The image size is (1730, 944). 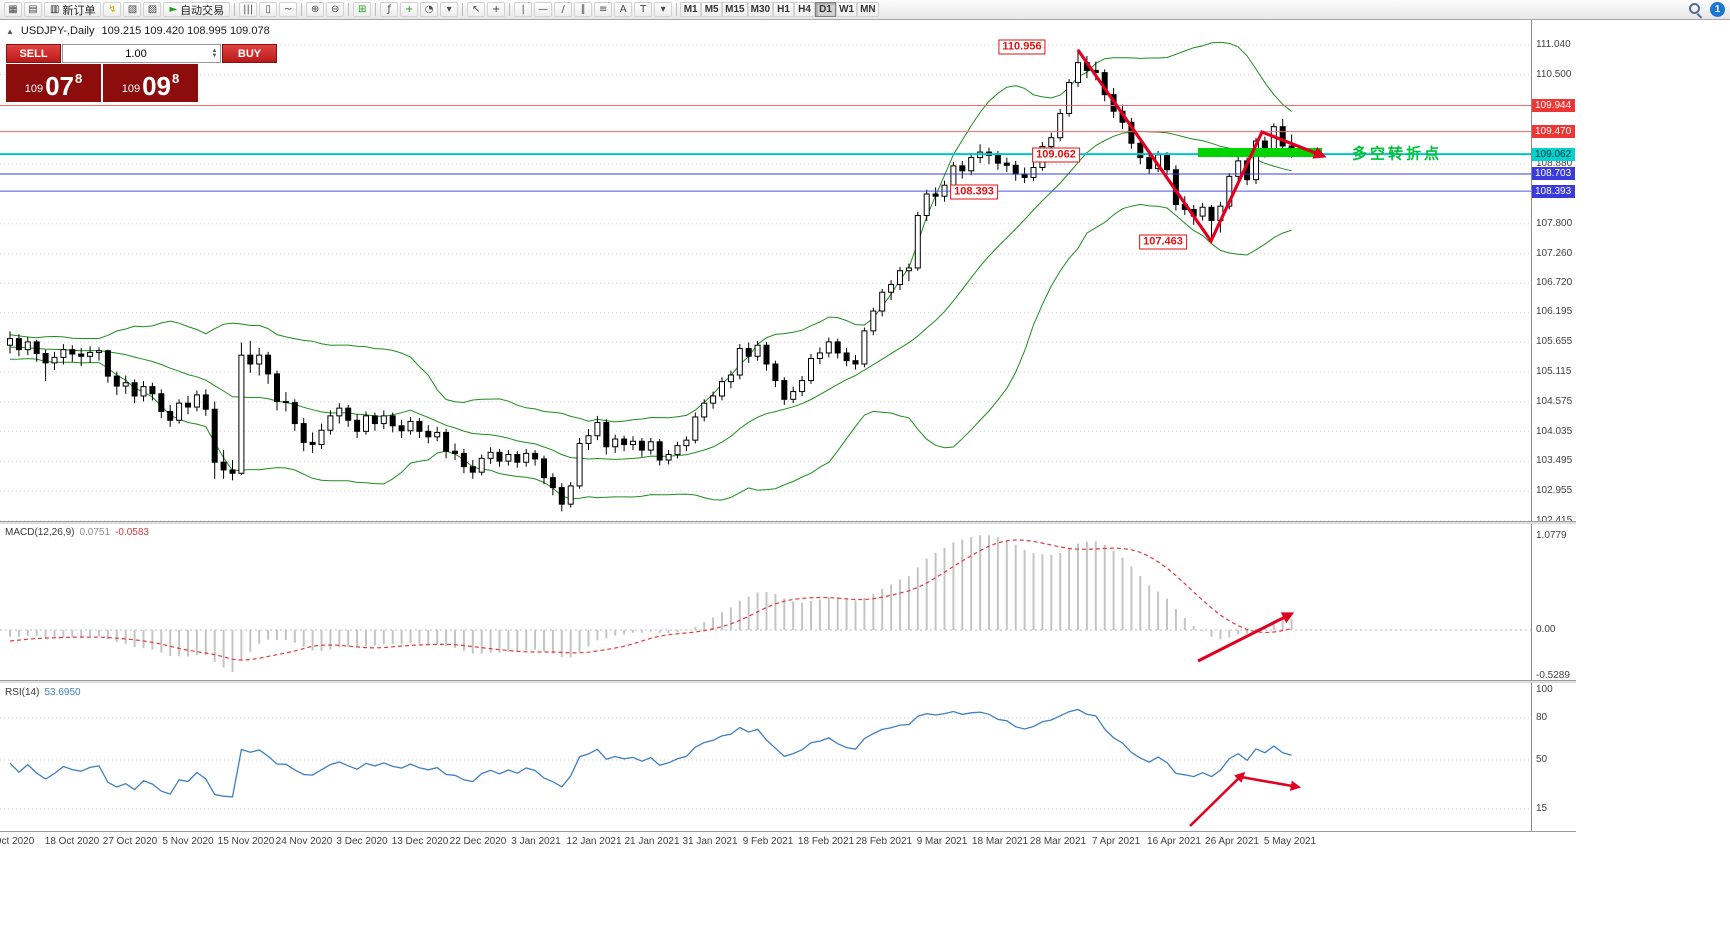 What do you see at coordinates (583, 9) in the screenshot?
I see `channel-icon: ∥` at bounding box center [583, 9].